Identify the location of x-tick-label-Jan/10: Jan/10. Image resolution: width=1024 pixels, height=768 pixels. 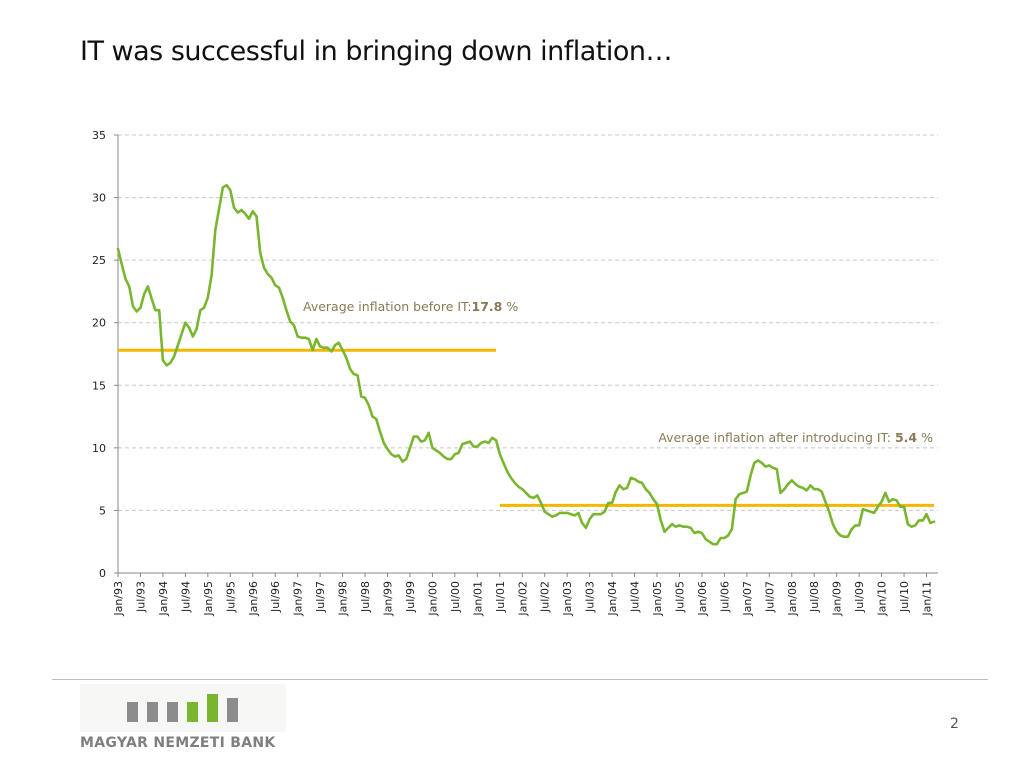
(882, 599).